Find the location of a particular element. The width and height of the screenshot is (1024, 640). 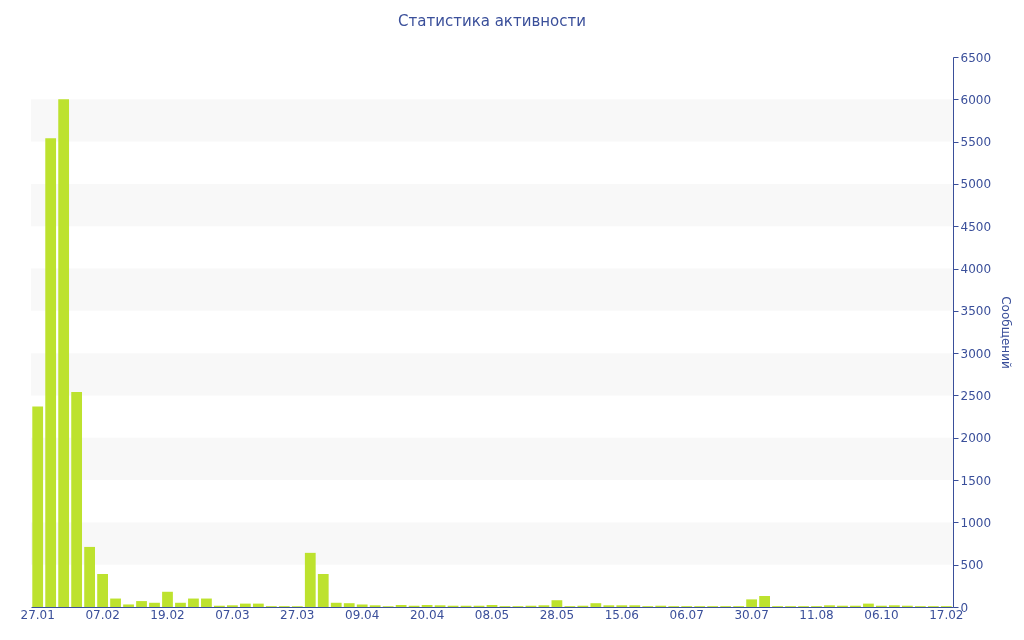

x-tick-label: 06.07 is located at coordinates (686, 614).